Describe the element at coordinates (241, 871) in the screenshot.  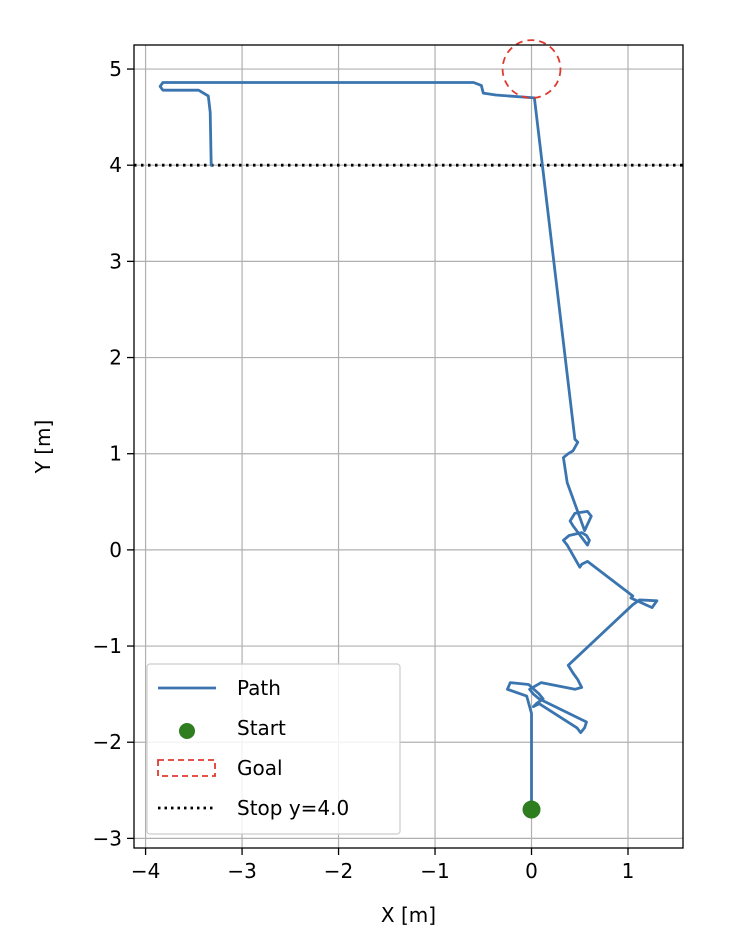
I see `x-tick-label: −3` at that location.